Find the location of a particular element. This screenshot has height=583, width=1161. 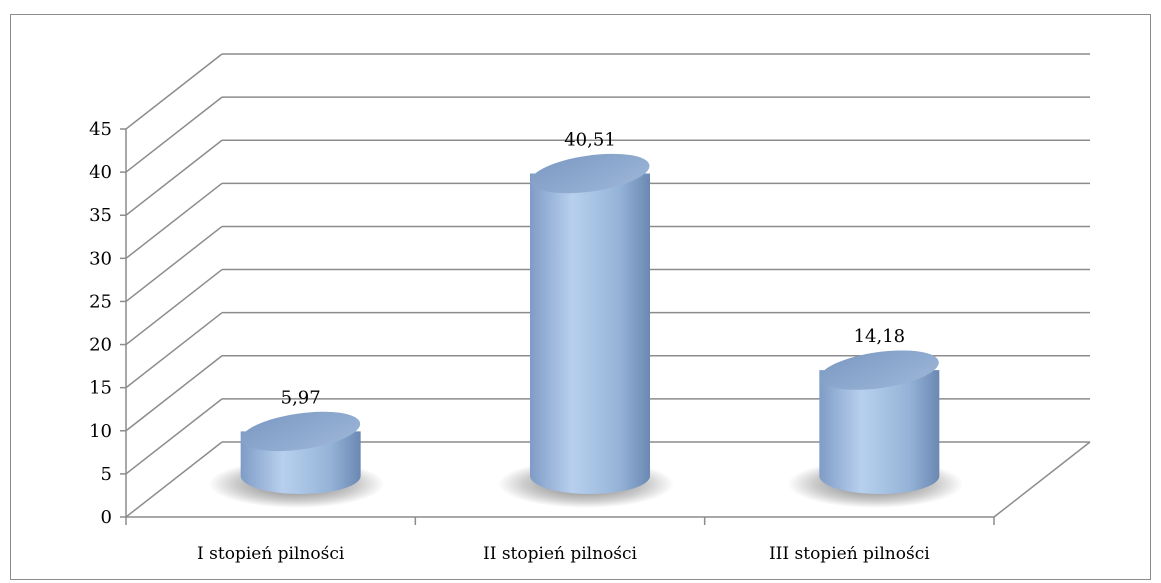

y-tick-label: 10 is located at coordinates (100, 431).